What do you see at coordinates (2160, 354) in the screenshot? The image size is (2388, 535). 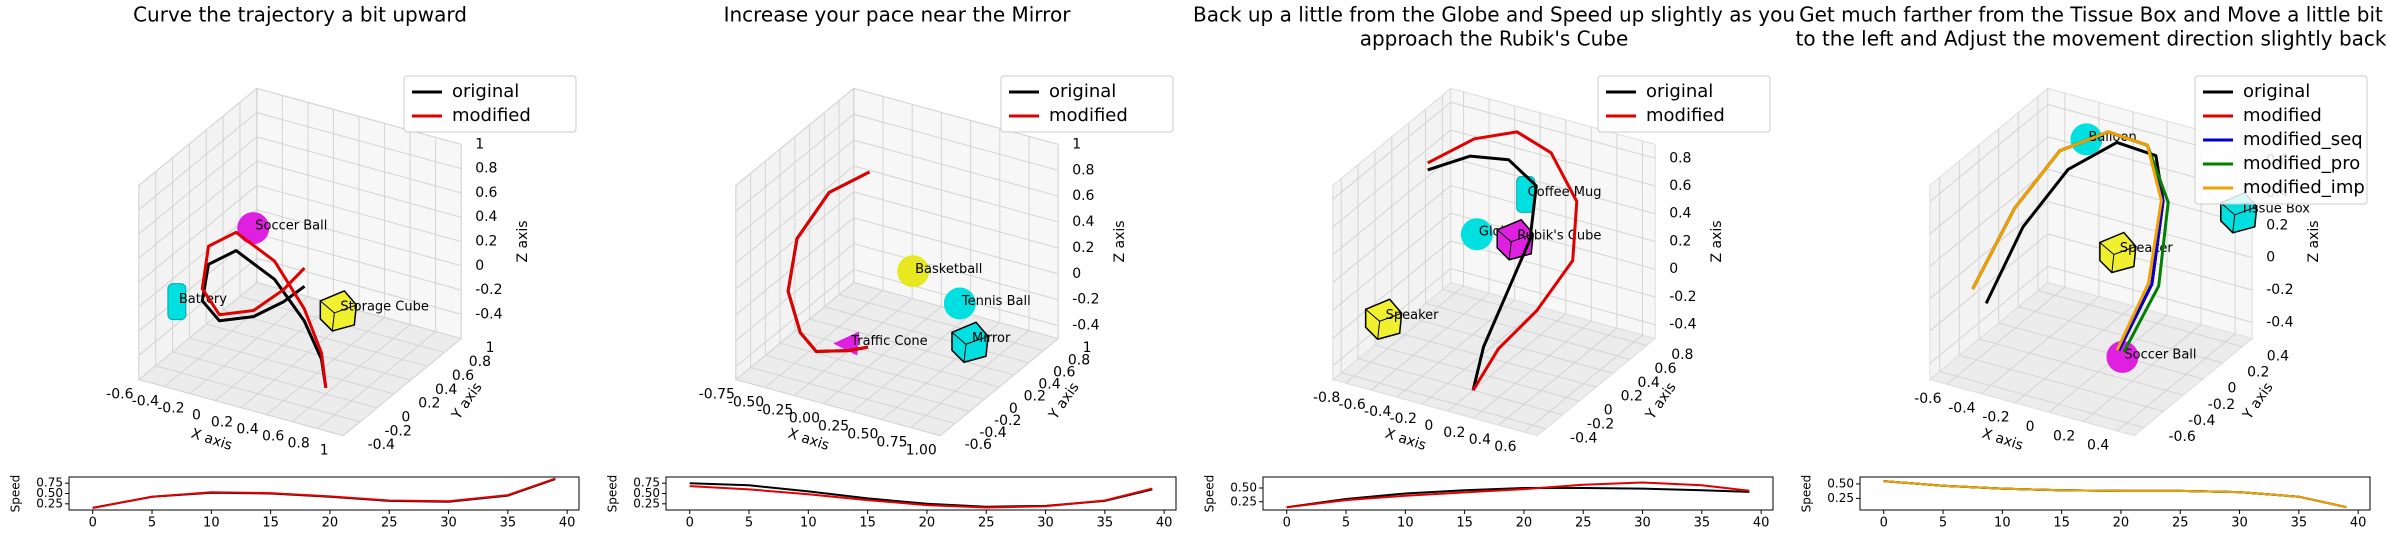 I see `object-label: Soccer Ball` at bounding box center [2160, 354].